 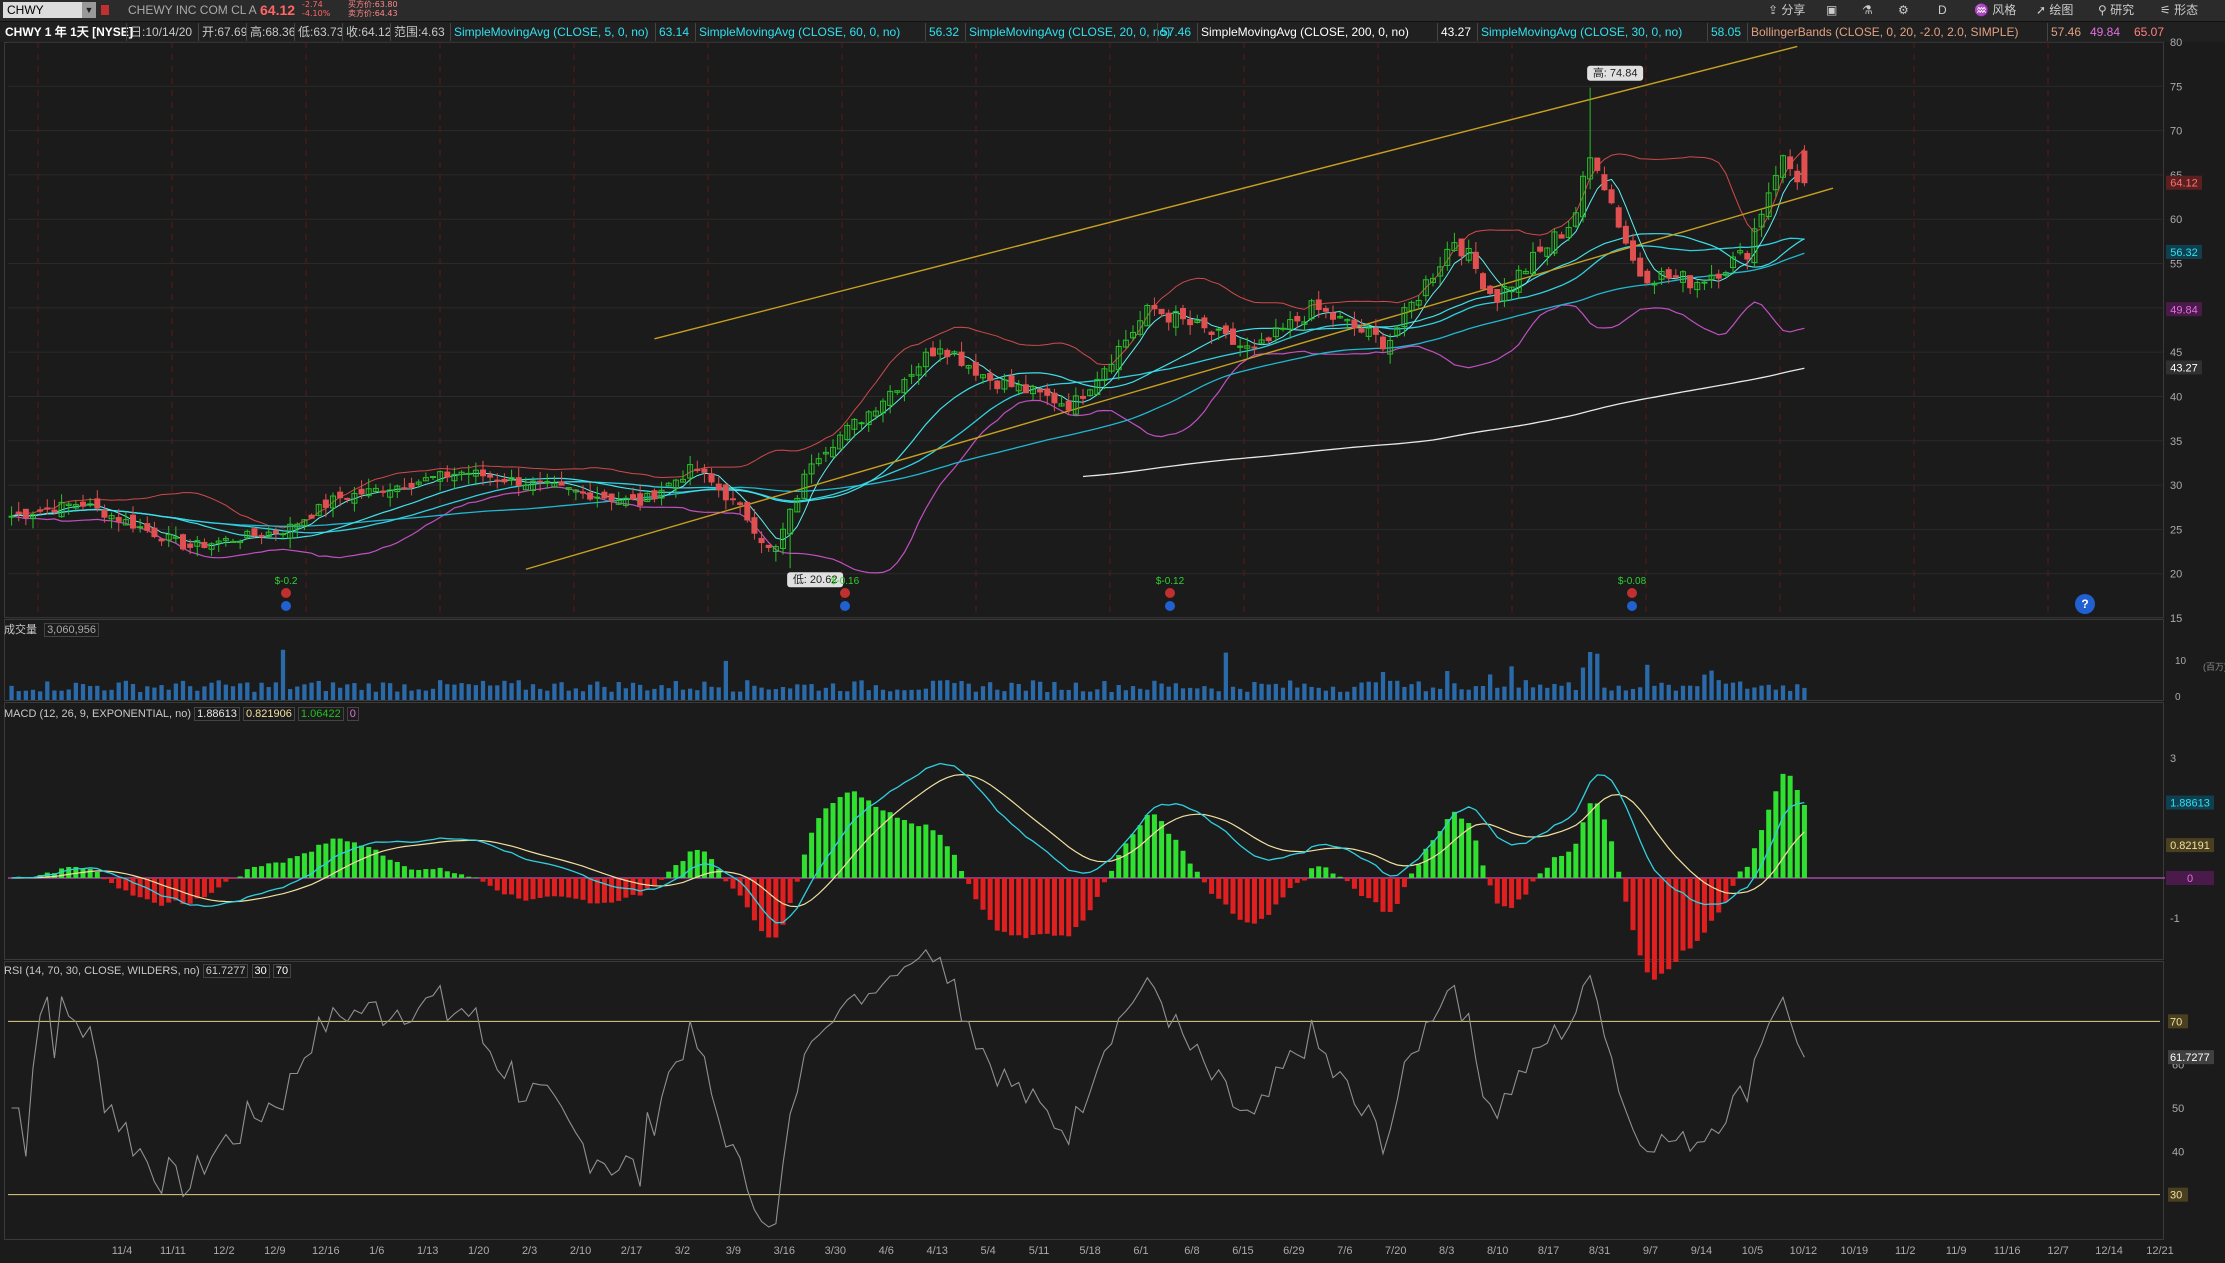 What do you see at coordinates (1548, 1251) in the screenshot?
I see `x-tick-label: 8/17` at bounding box center [1548, 1251].